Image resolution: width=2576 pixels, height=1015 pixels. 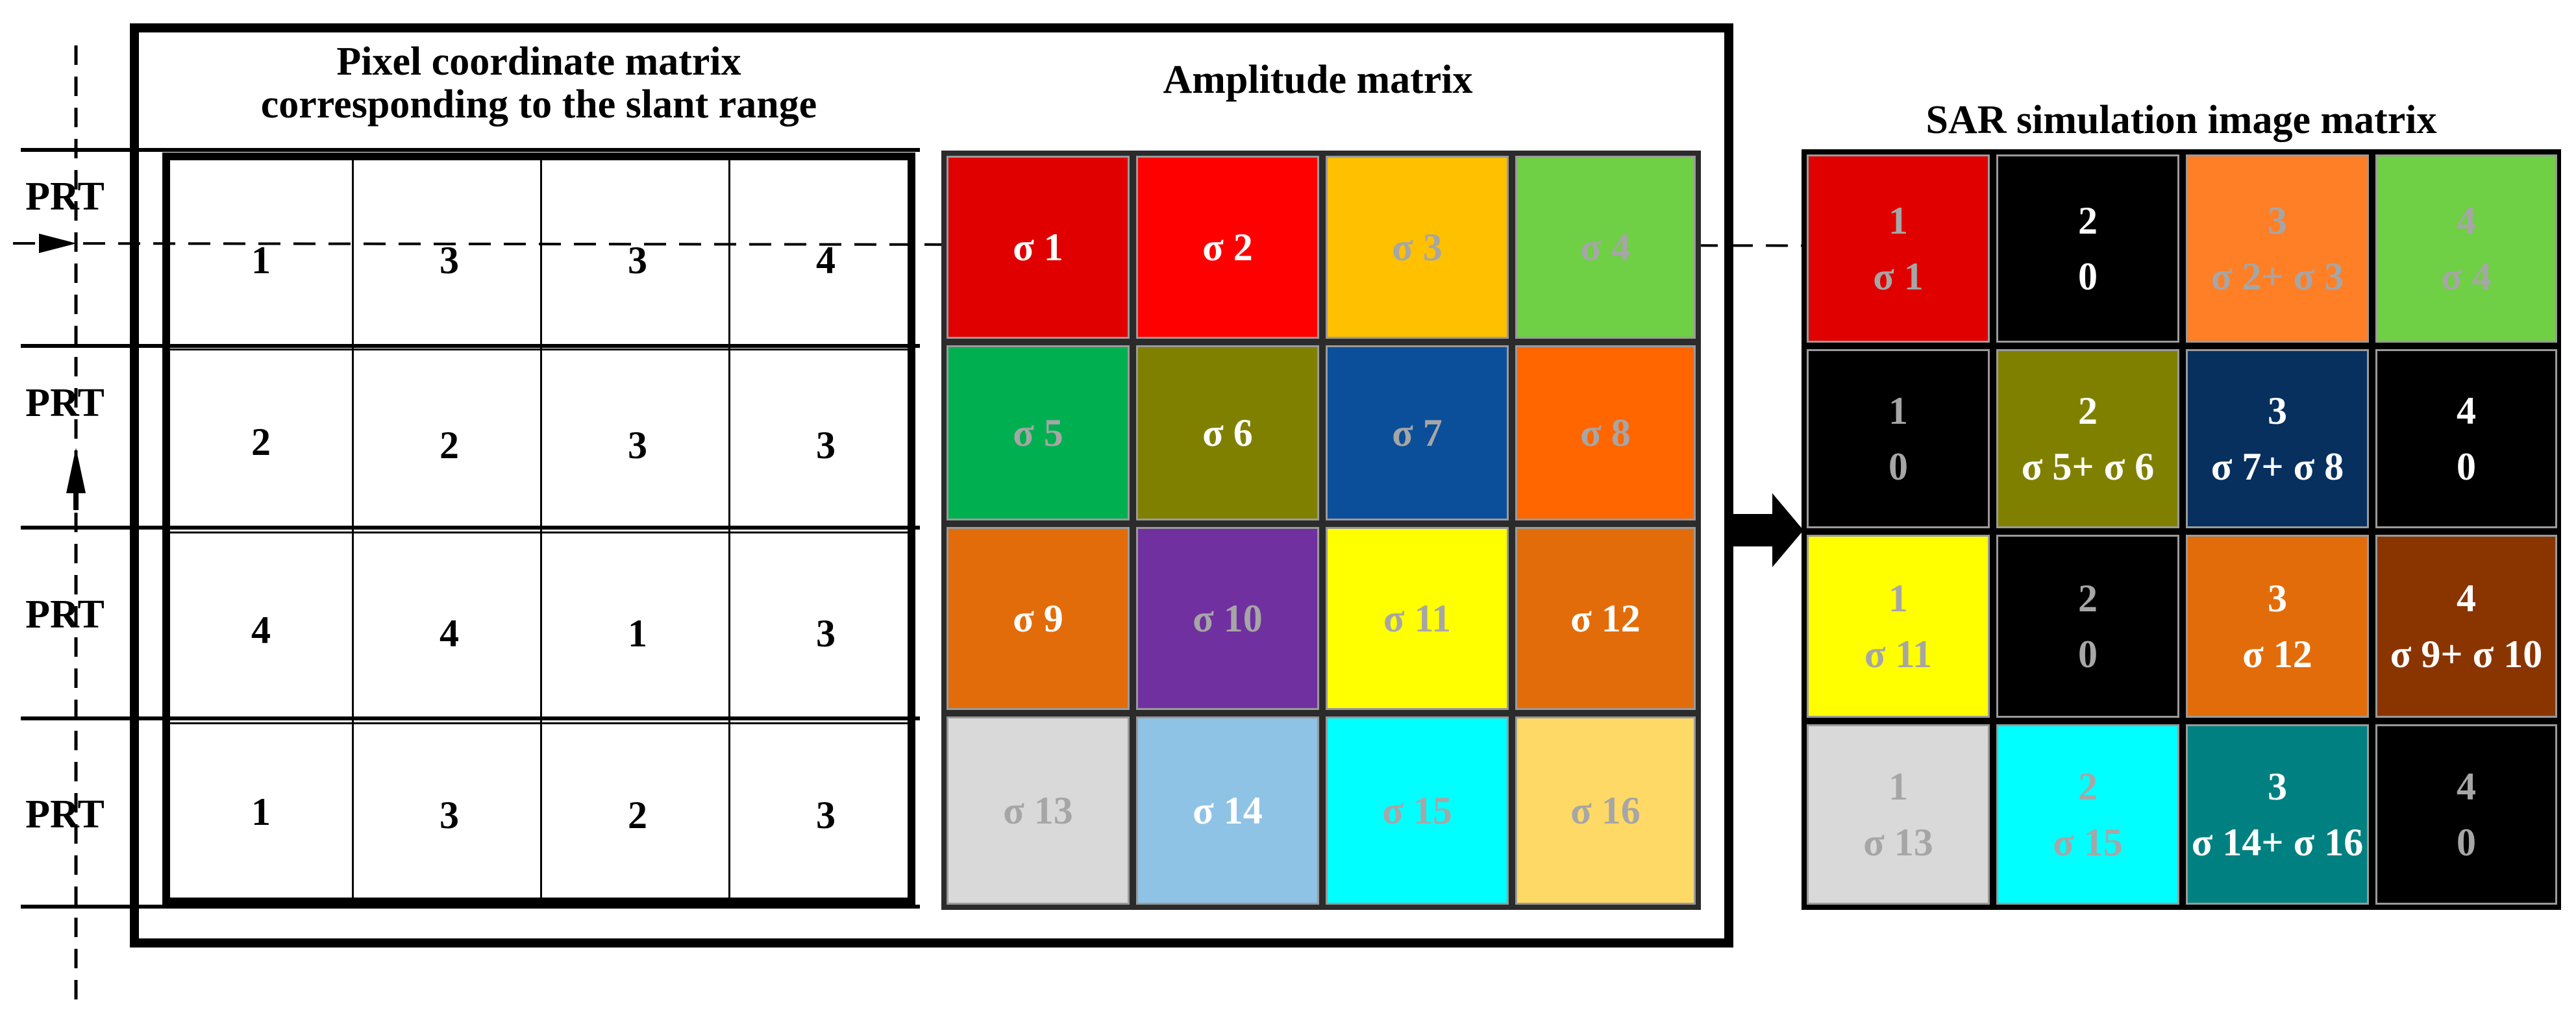 I want to click on amplitude-cell: σ 2, so click(x=1227, y=247).